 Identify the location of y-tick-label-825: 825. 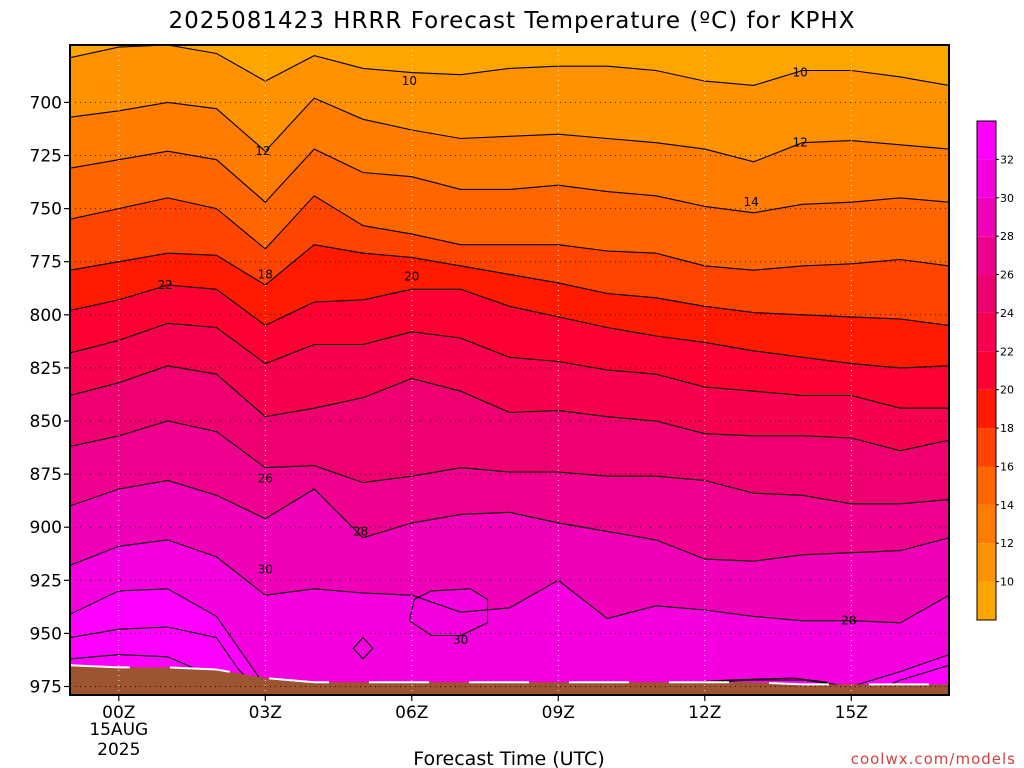
(46, 369).